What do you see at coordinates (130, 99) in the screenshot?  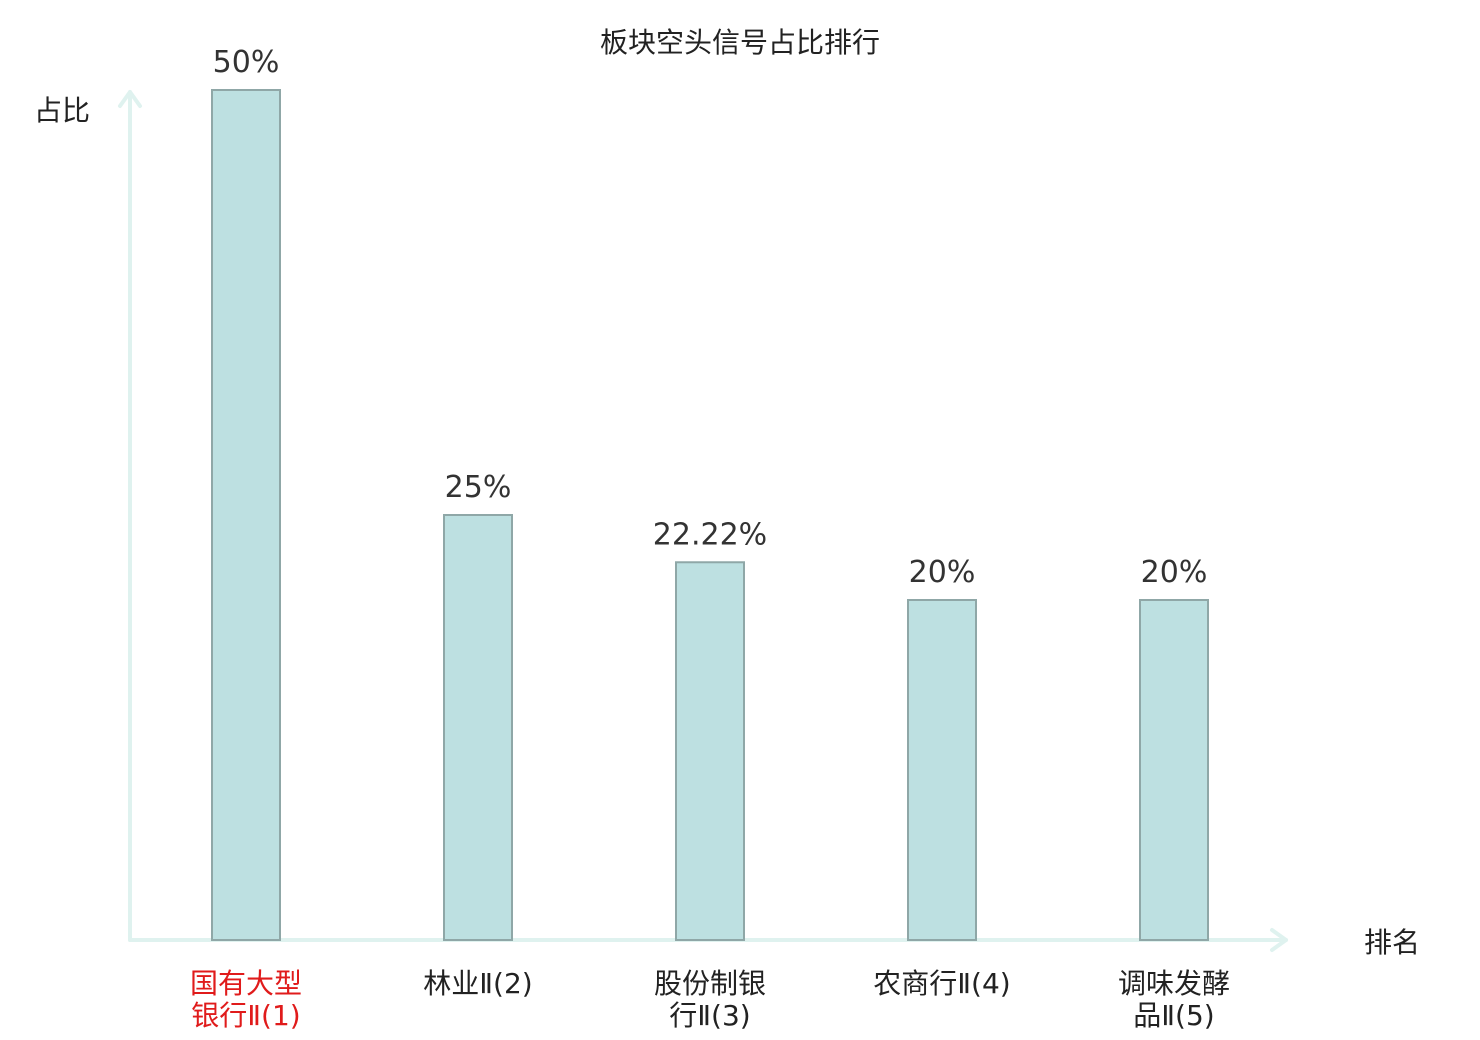 I see `y-axis-arrow-icon` at bounding box center [130, 99].